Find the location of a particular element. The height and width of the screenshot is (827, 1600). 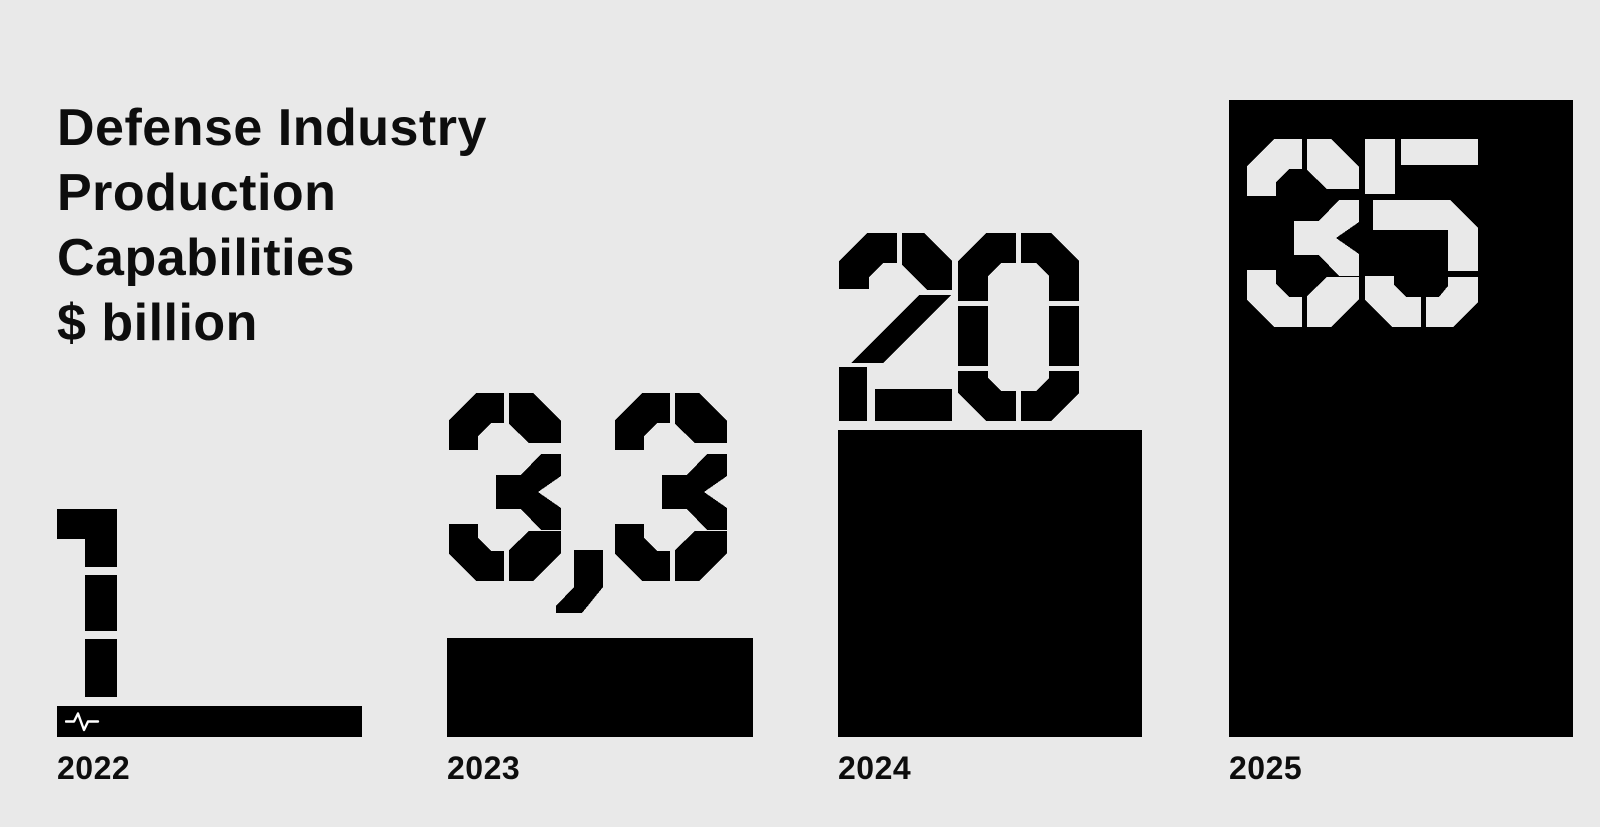

bar-value-2024 is located at coordinates (959, 327).